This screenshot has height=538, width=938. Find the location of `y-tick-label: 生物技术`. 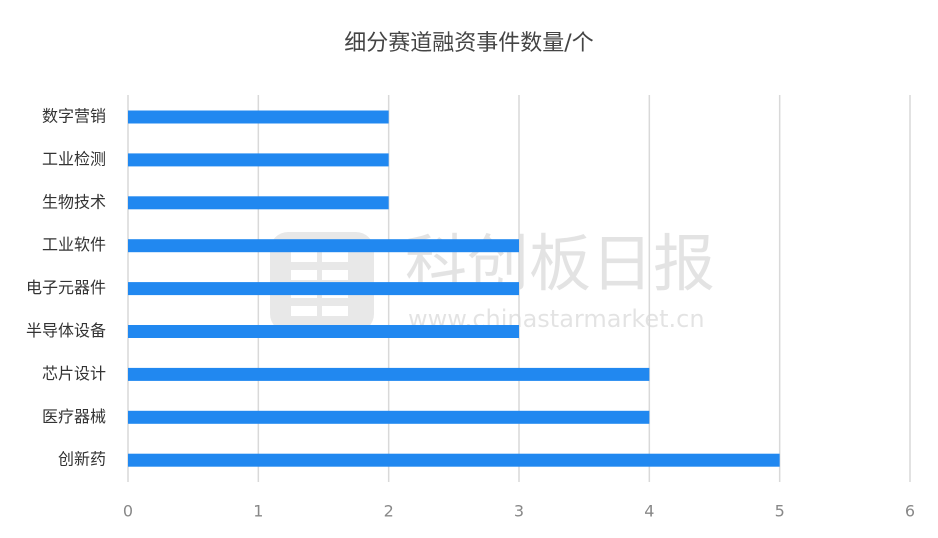

y-tick-label: 生物技术 is located at coordinates (74, 201).